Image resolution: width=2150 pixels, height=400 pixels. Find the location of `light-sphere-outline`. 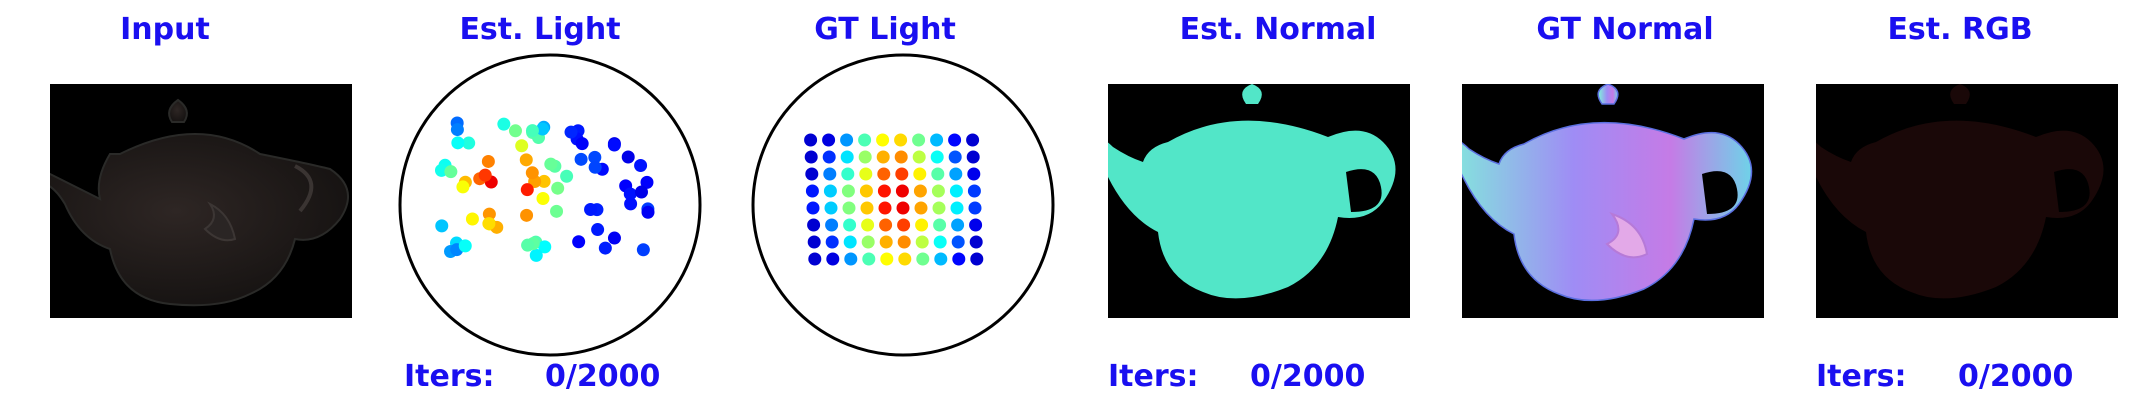

light-sphere-outline is located at coordinates (550, 205).